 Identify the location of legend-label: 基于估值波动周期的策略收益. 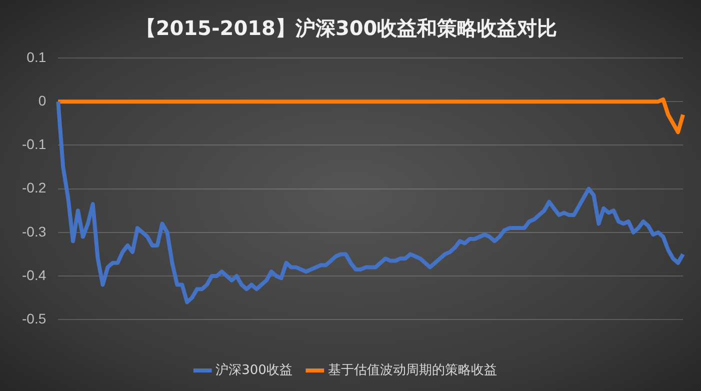
(412, 370).